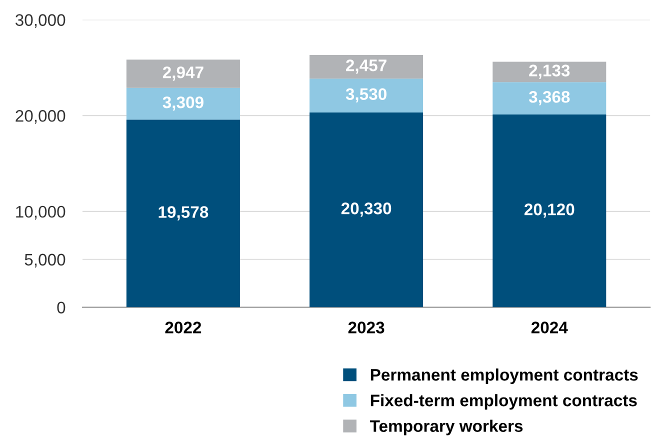  Describe the element at coordinates (504, 376) in the screenshot. I see `legend-label: Permanent employment contracts` at that location.